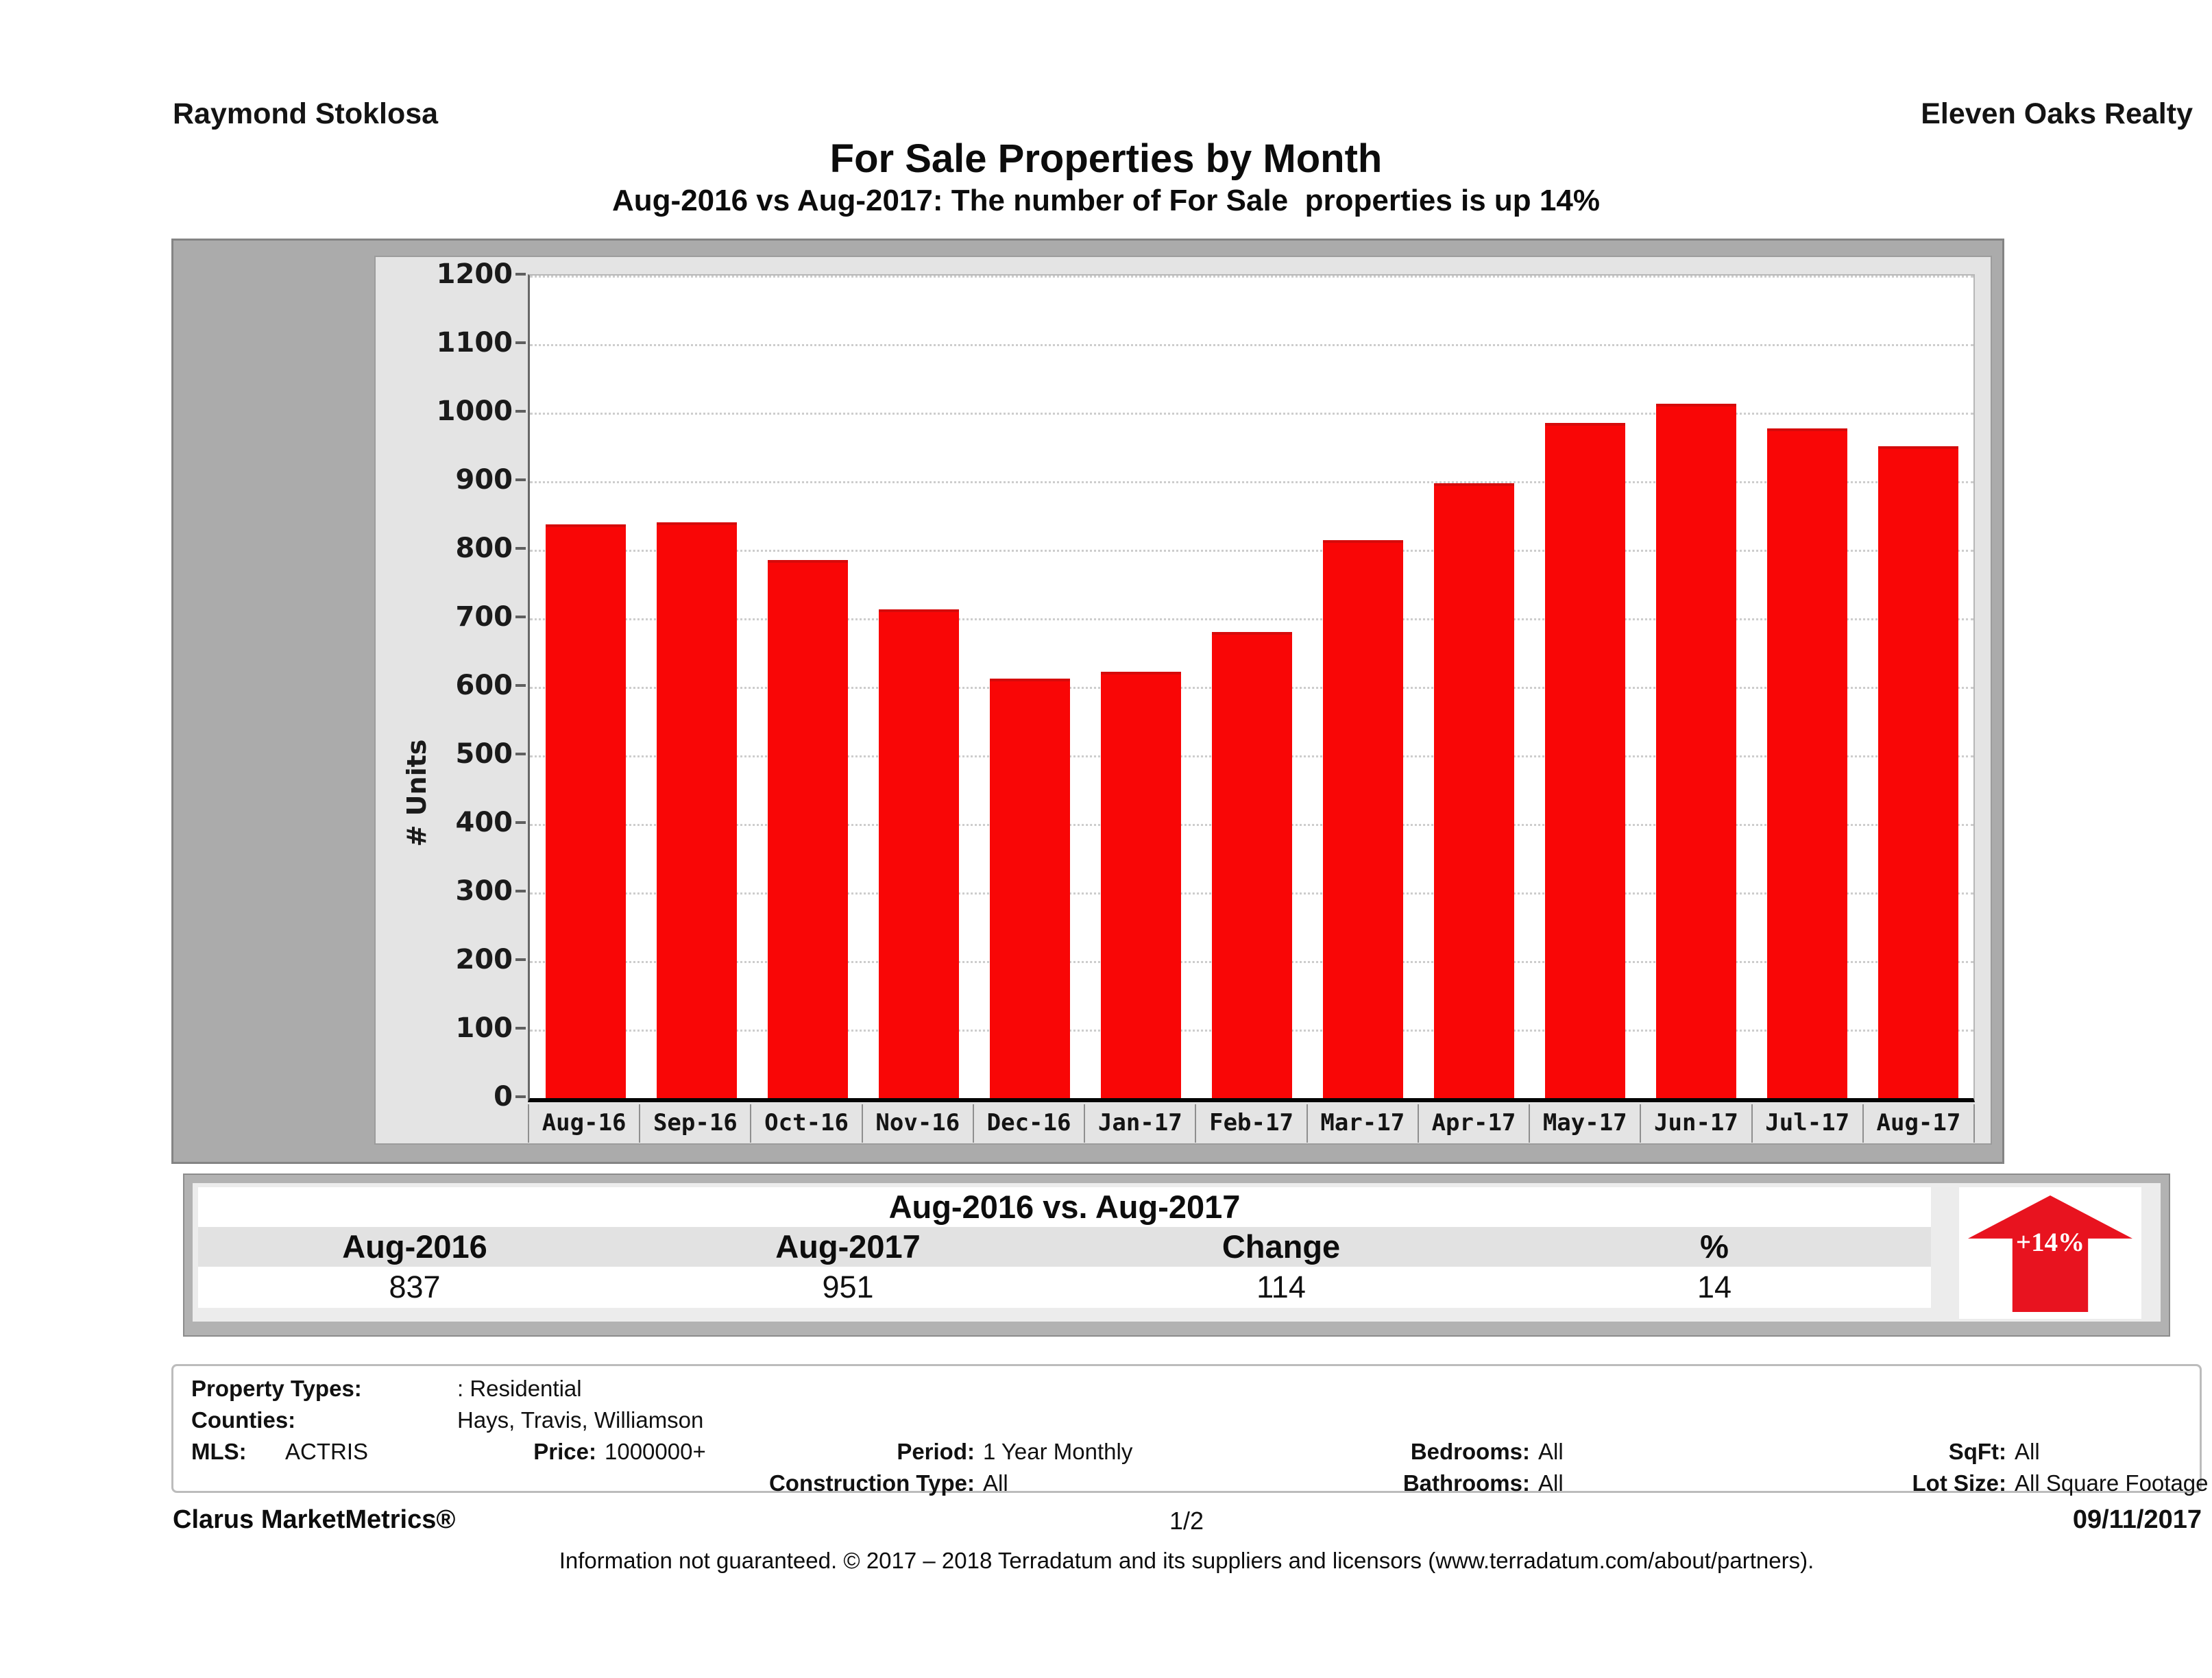  What do you see at coordinates (936, 1451) in the screenshot?
I see `filter-label: Period:` at bounding box center [936, 1451].